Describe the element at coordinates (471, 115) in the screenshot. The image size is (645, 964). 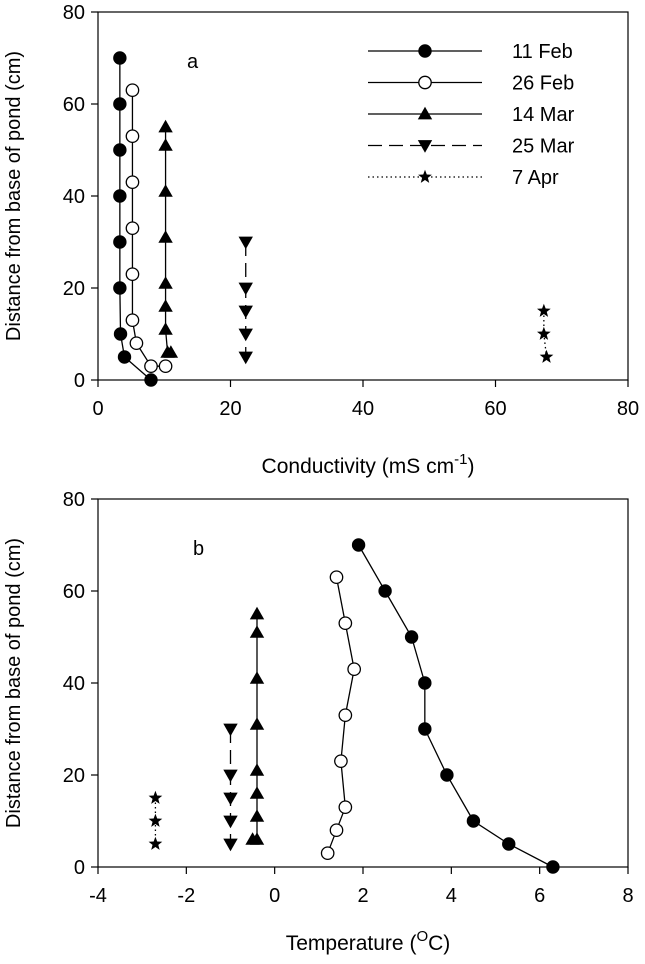
I see `legend: 11 Feb 26 Feb 14 Mar 25 Mar 7 Apr` at that location.